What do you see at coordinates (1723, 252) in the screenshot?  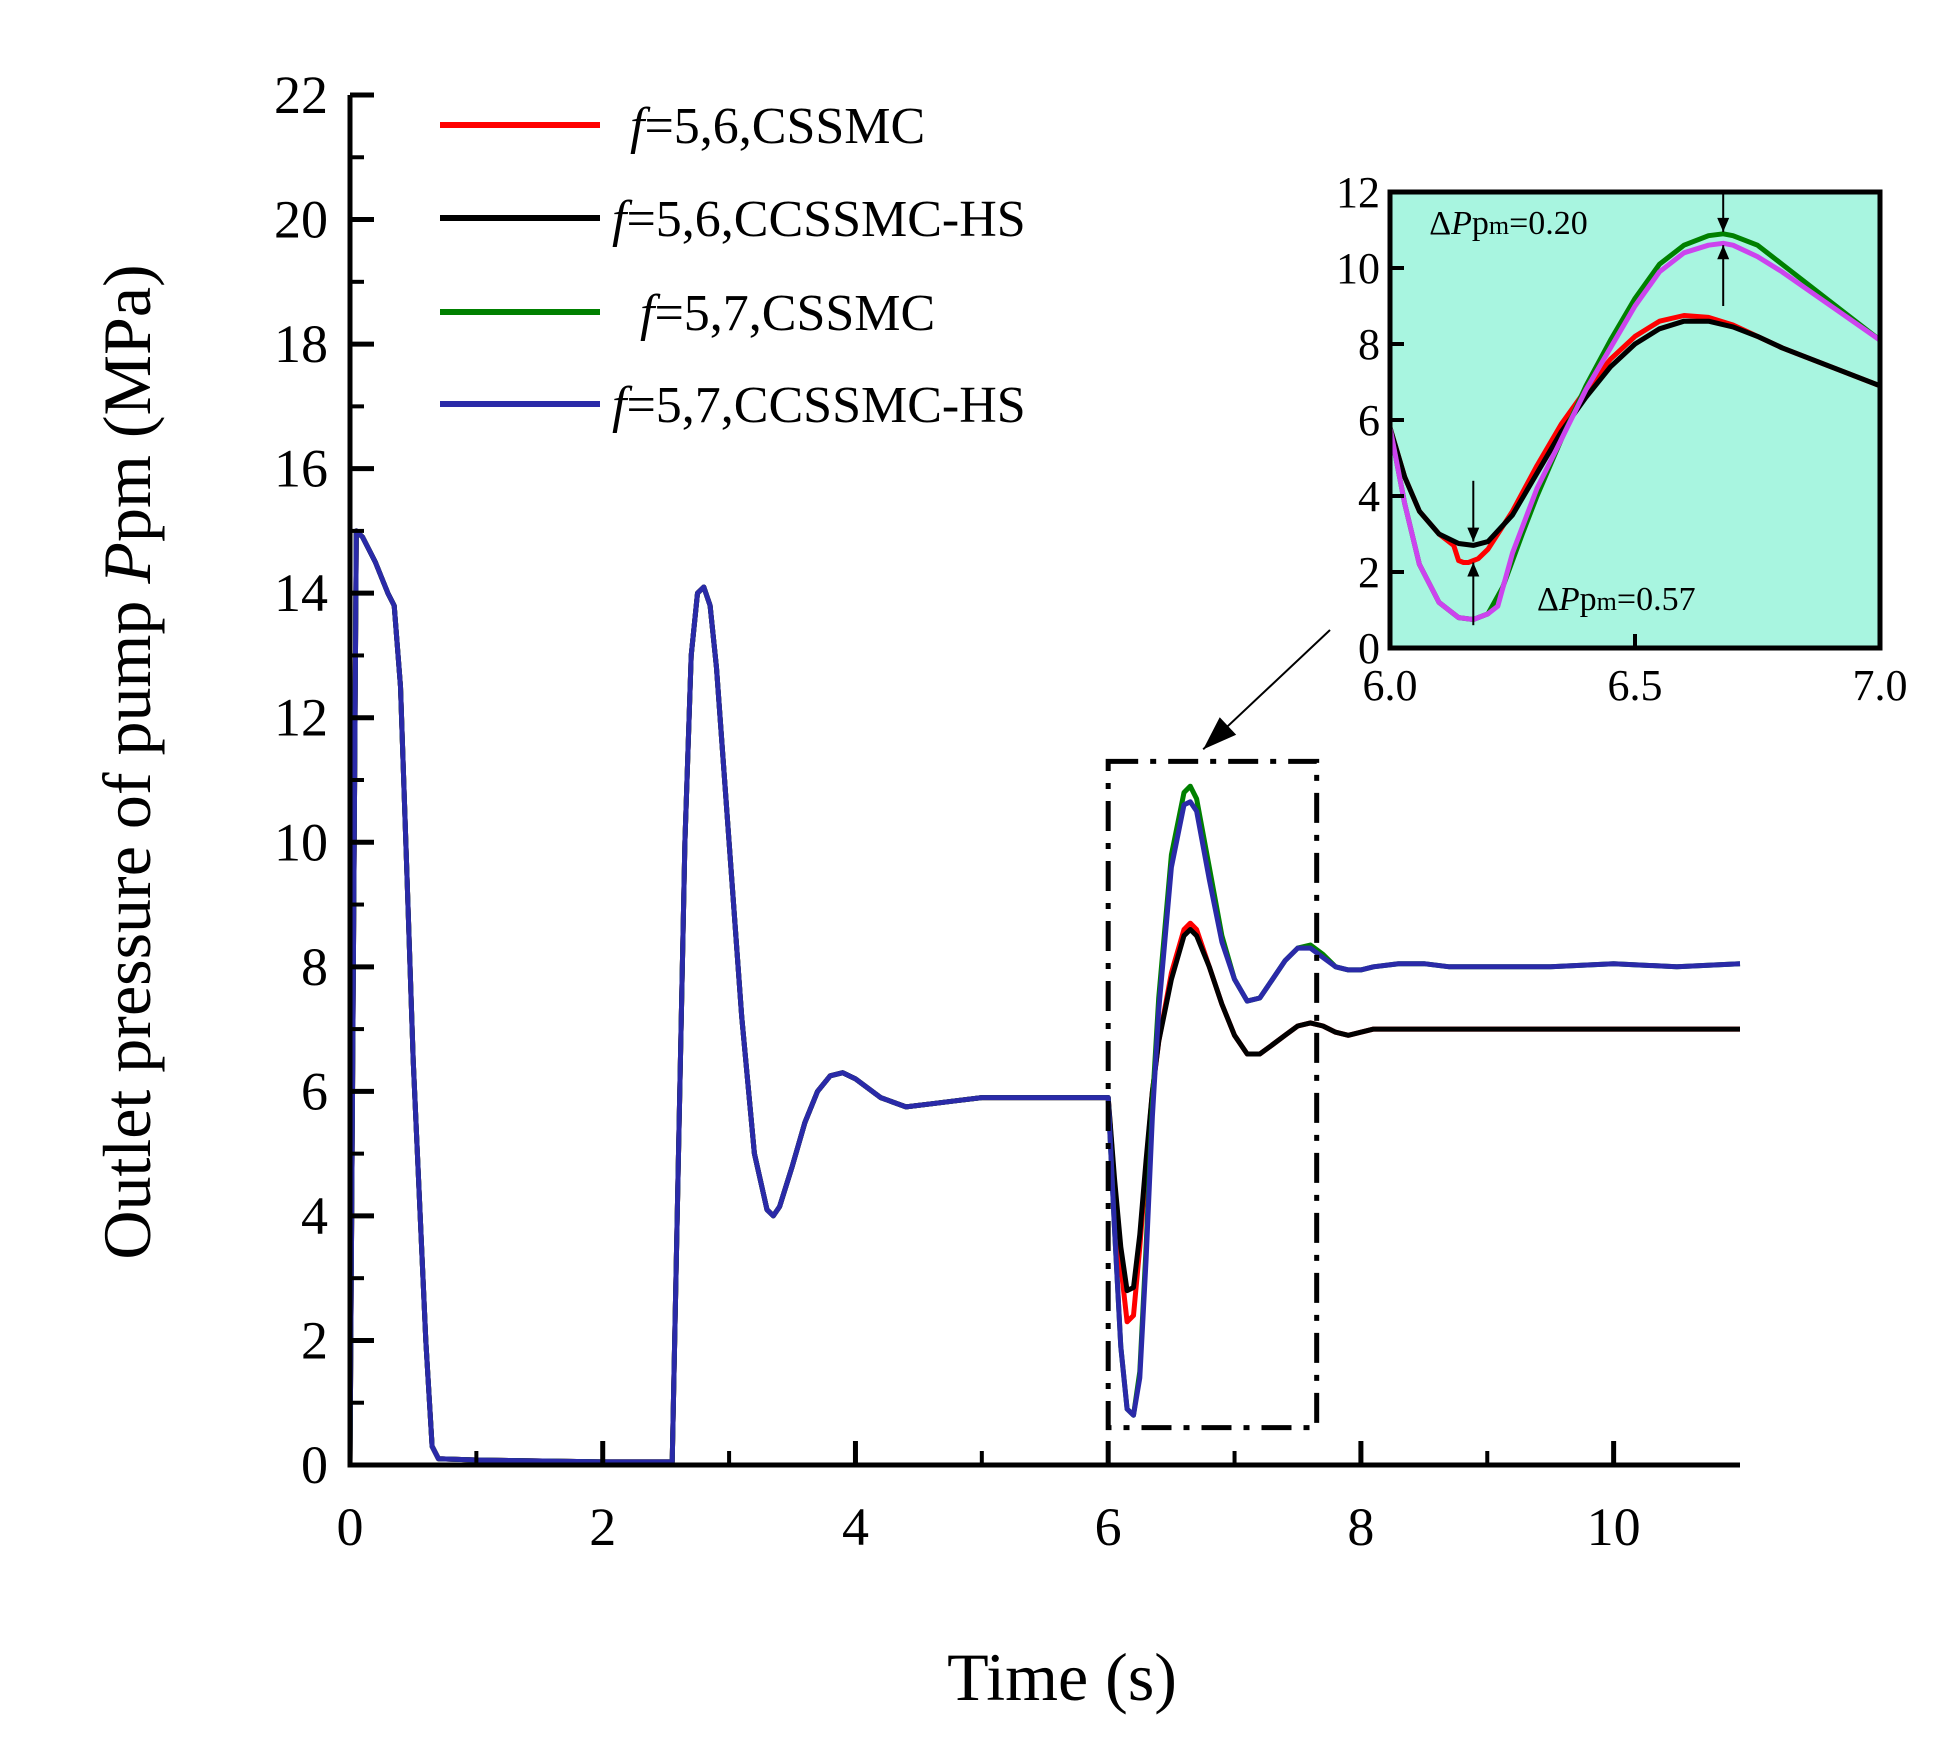 I see `inset-arrow-top-up-head` at bounding box center [1723, 252].